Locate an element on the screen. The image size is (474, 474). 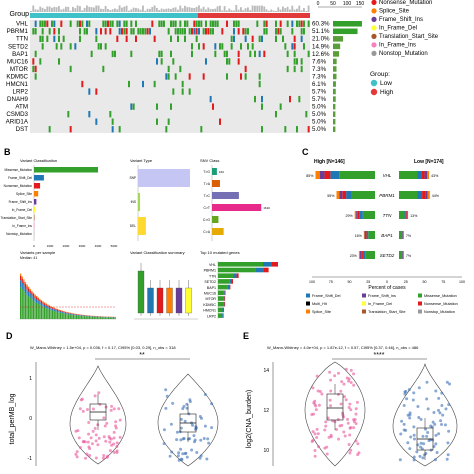
snv-value: 1610 is located at coordinates (266, 208).